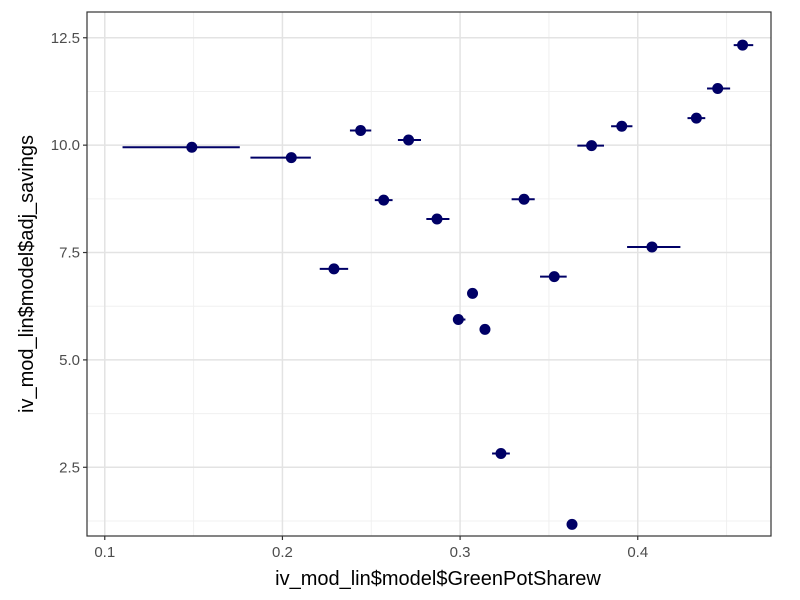 The height and width of the screenshot is (600, 800). I want to click on x-tick-label: 0.3, so click(460, 552).